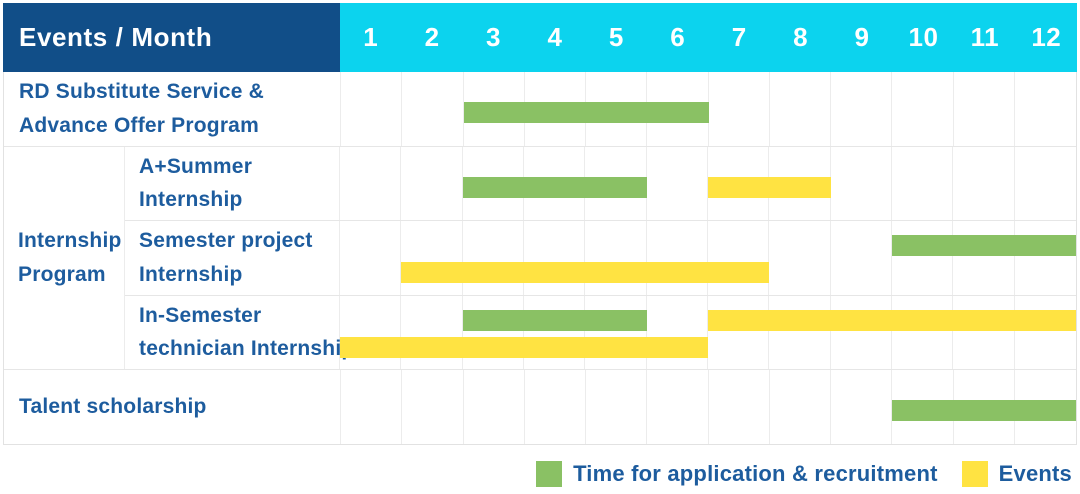 The image size is (1080, 494). Describe the element at coordinates (1046, 37) in the screenshot. I see `month-header-cell: 12` at that location.